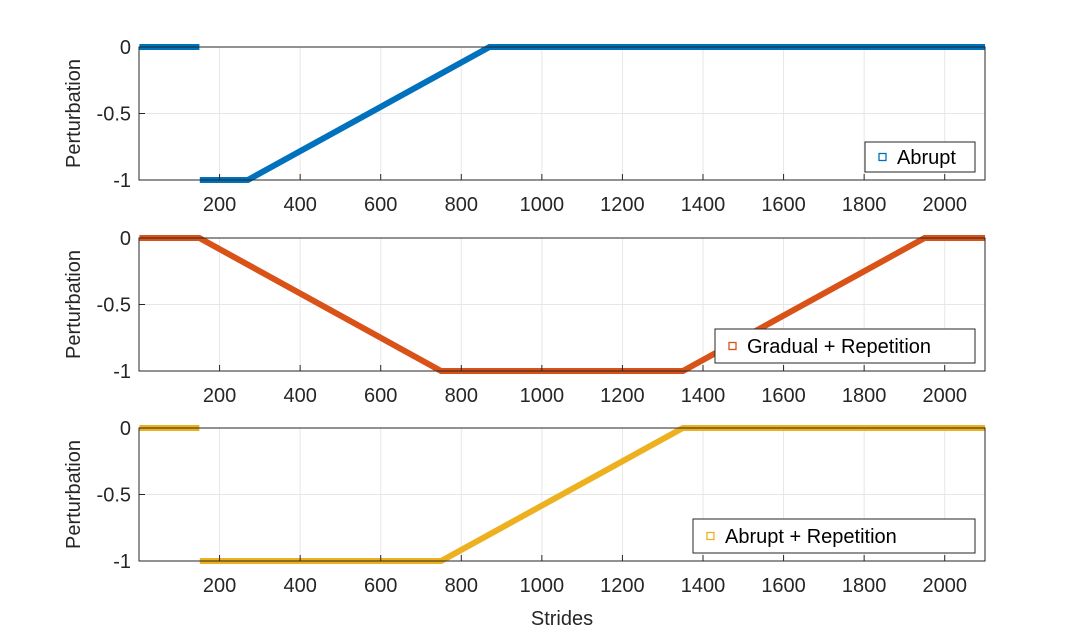  What do you see at coordinates (926, 158) in the screenshot?
I see `legend-label: Abrupt` at bounding box center [926, 158].